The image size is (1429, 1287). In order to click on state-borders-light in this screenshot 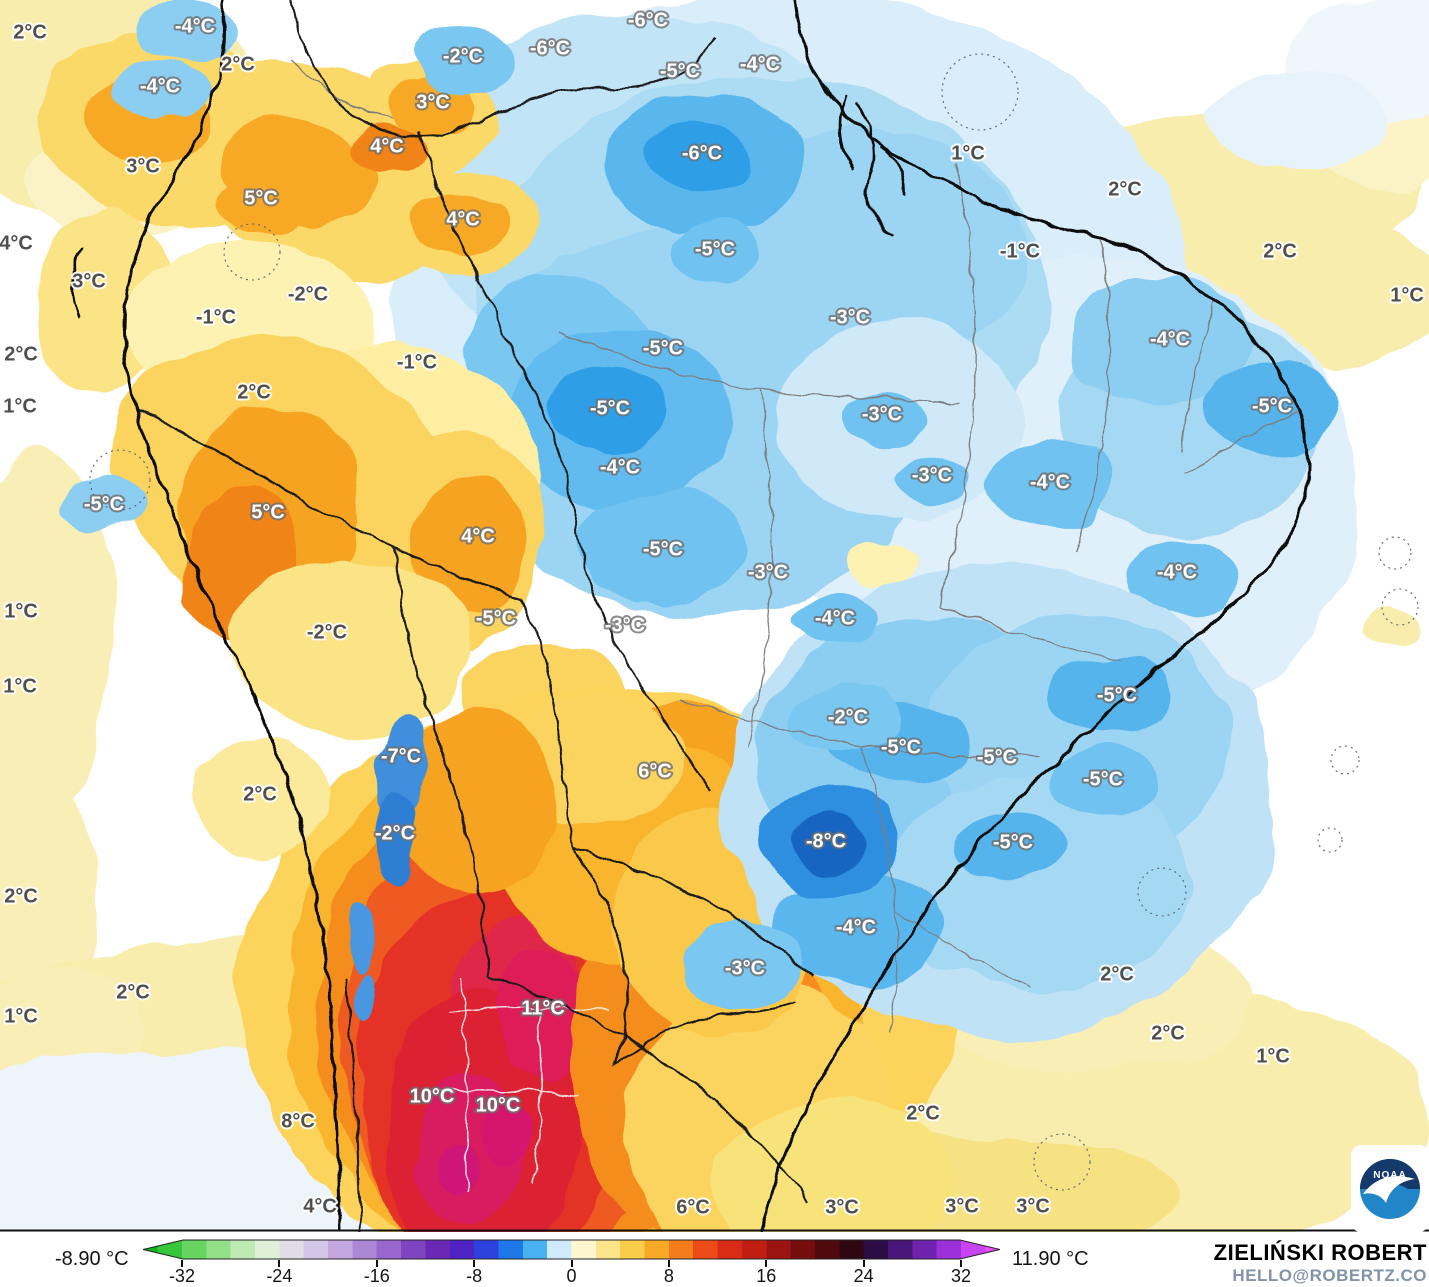, I will do `click(519, 1086)`.